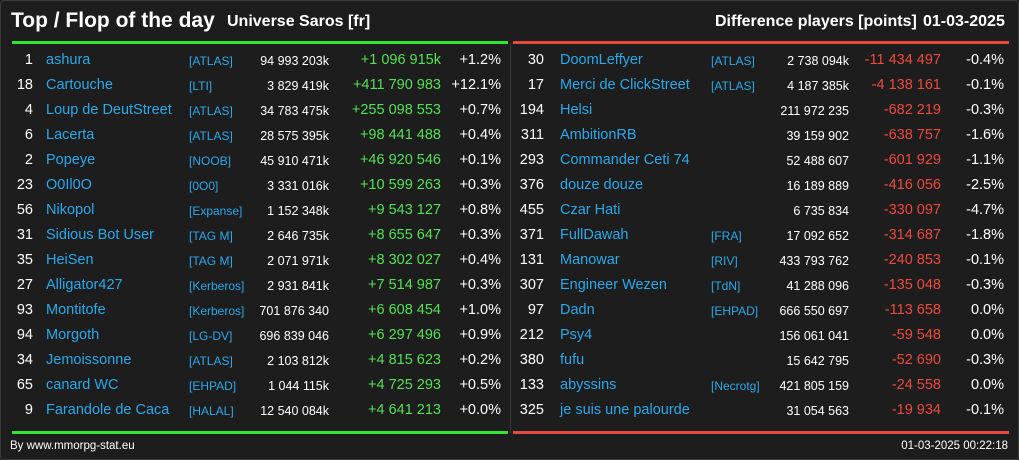 The width and height of the screenshot is (1019, 460). What do you see at coordinates (531, 260) in the screenshot?
I see `rank-cell: 131` at bounding box center [531, 260].